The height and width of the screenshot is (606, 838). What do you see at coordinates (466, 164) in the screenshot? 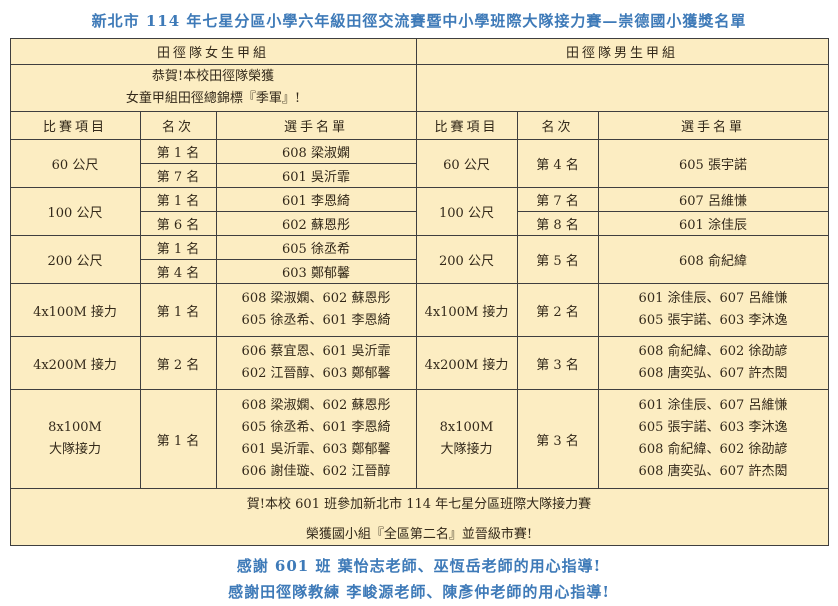
I see `boys-event-60m: 60 公尺` at bounding box center [466, 164].